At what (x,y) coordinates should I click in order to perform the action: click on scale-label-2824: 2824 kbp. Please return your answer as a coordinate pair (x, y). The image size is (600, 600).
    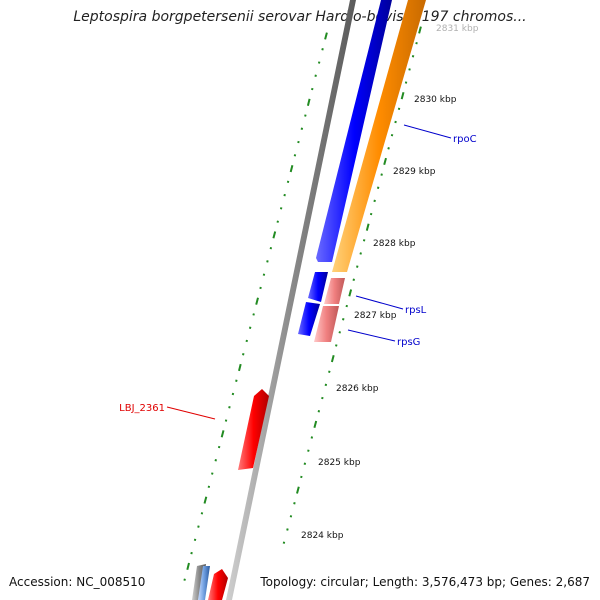
    Looking at the image, I should click on (322, 536).